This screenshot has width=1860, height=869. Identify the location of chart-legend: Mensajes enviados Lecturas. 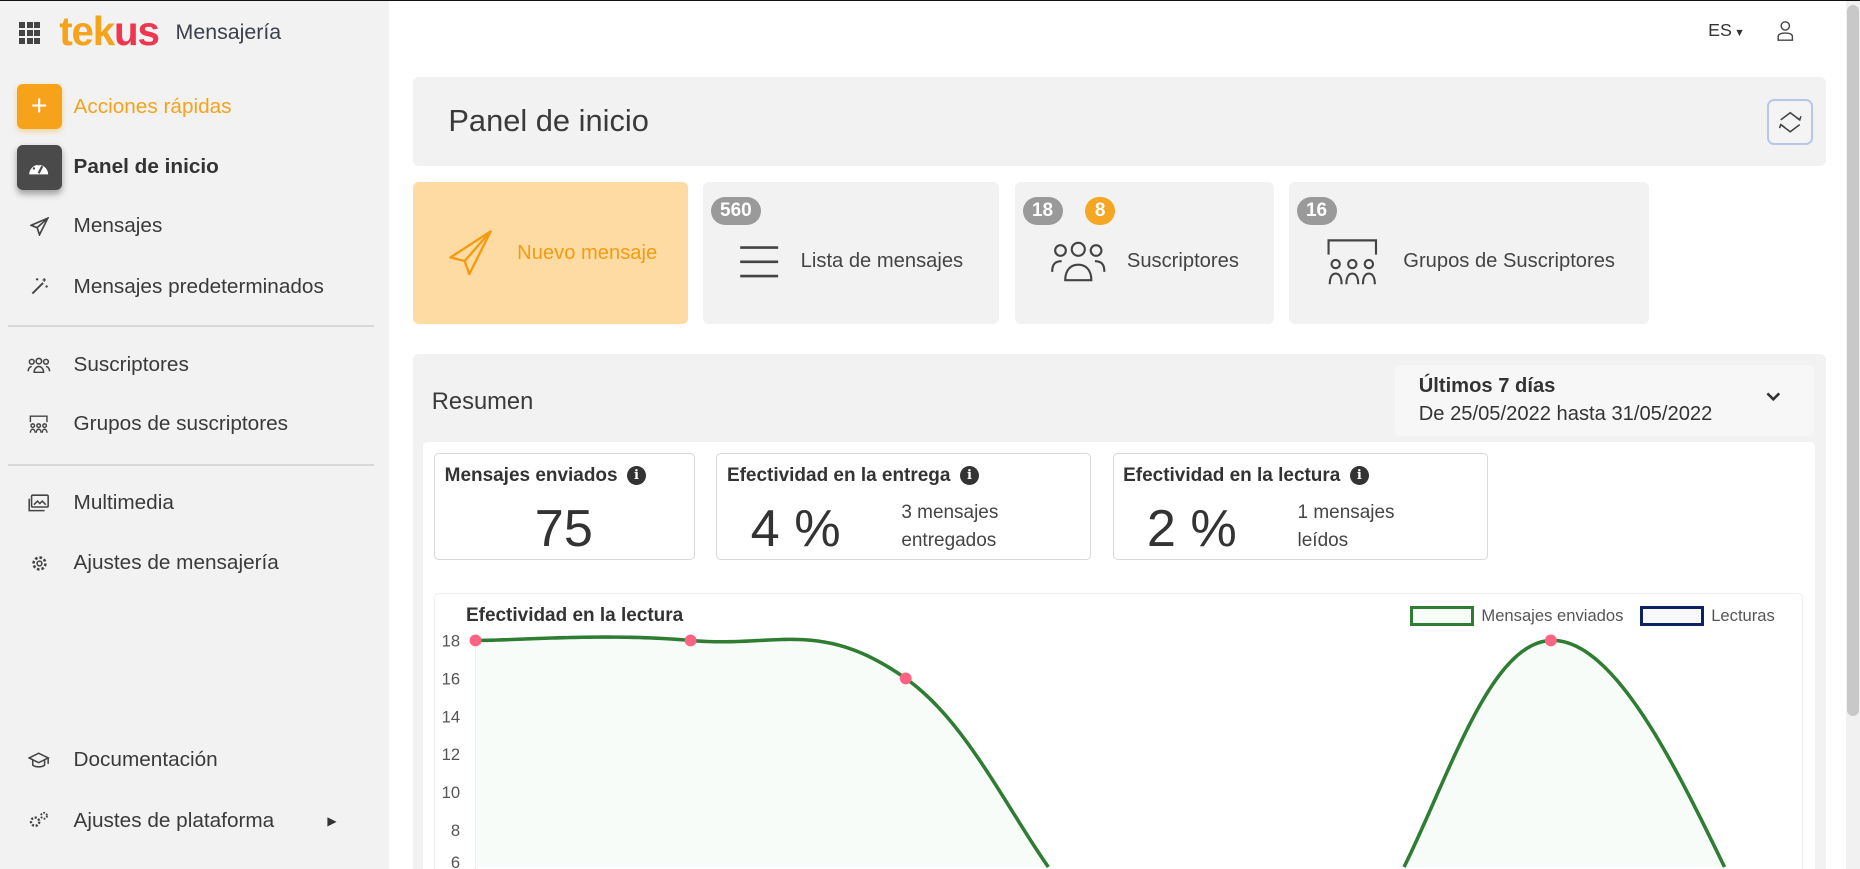
(1592, 615).